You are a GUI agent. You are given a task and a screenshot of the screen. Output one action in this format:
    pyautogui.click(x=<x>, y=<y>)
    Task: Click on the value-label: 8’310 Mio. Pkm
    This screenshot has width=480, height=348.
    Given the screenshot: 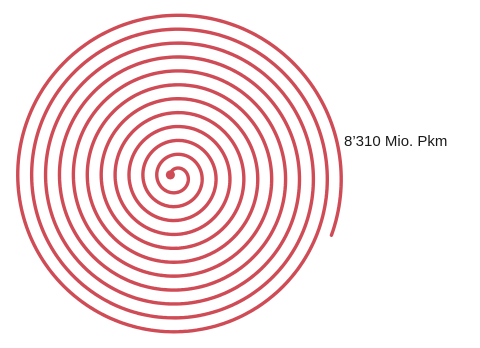 What is the action you would take?
    pyautogui.click(x=395, y=141)
    